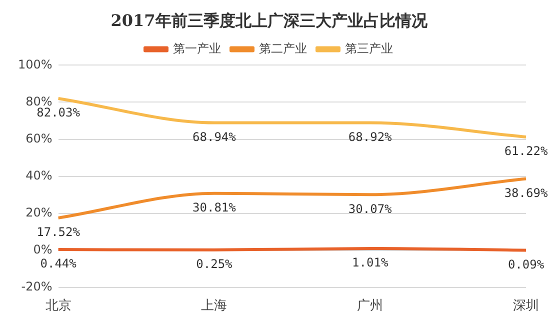 The height and width of the screenshot is (329, 558). Describe the element at coordinates (370, 306) in the screenshot. I see `x-tick-label: 广州` at that location.